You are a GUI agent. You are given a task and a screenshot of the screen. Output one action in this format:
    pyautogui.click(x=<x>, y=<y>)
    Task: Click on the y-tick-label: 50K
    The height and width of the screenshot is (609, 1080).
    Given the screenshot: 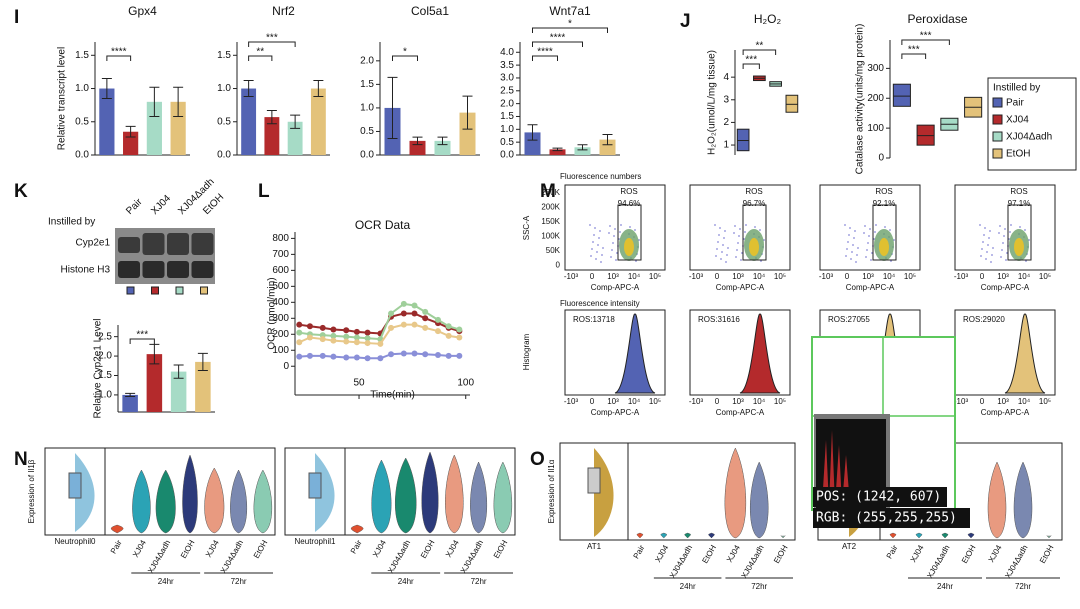 What is the action you would take?
    pyautogui.click(x=553, y=250)
    